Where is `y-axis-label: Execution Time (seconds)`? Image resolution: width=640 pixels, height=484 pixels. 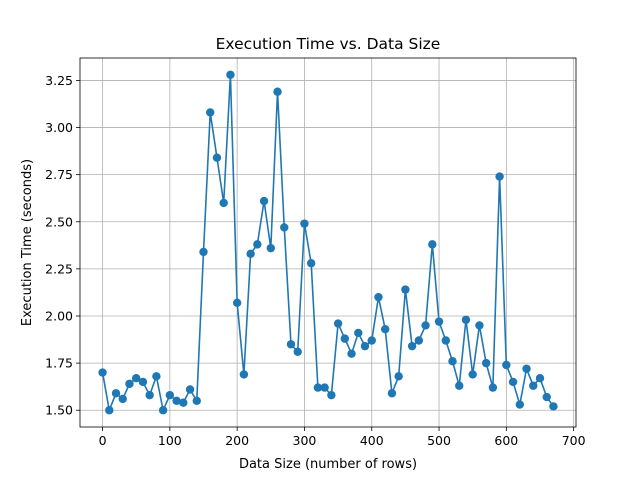
y-axis-label: Execution Time (seconds) is located at coordinates (27, 242).